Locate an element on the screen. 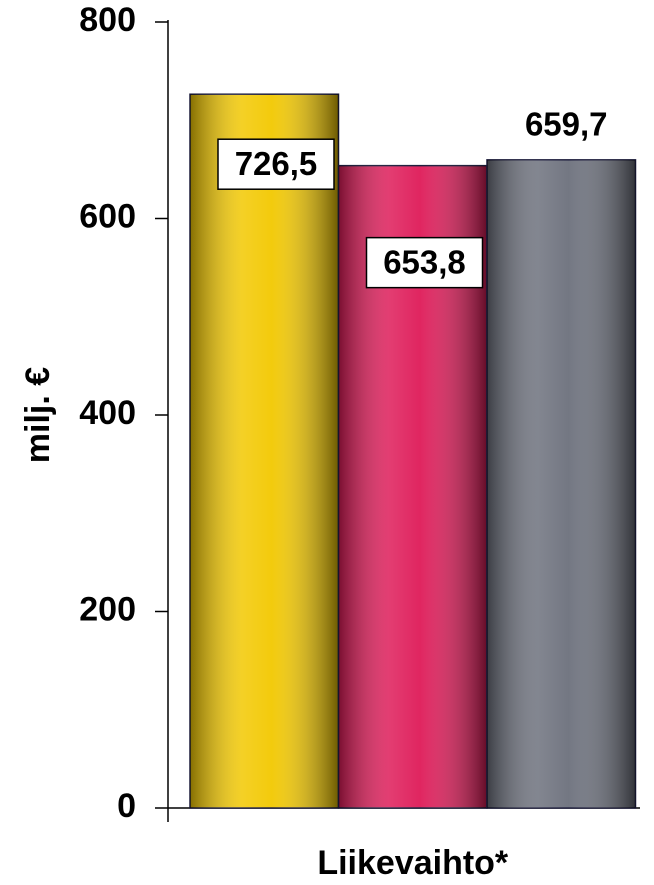  y-tick-label: 800 is located at coordinates (107, 20).